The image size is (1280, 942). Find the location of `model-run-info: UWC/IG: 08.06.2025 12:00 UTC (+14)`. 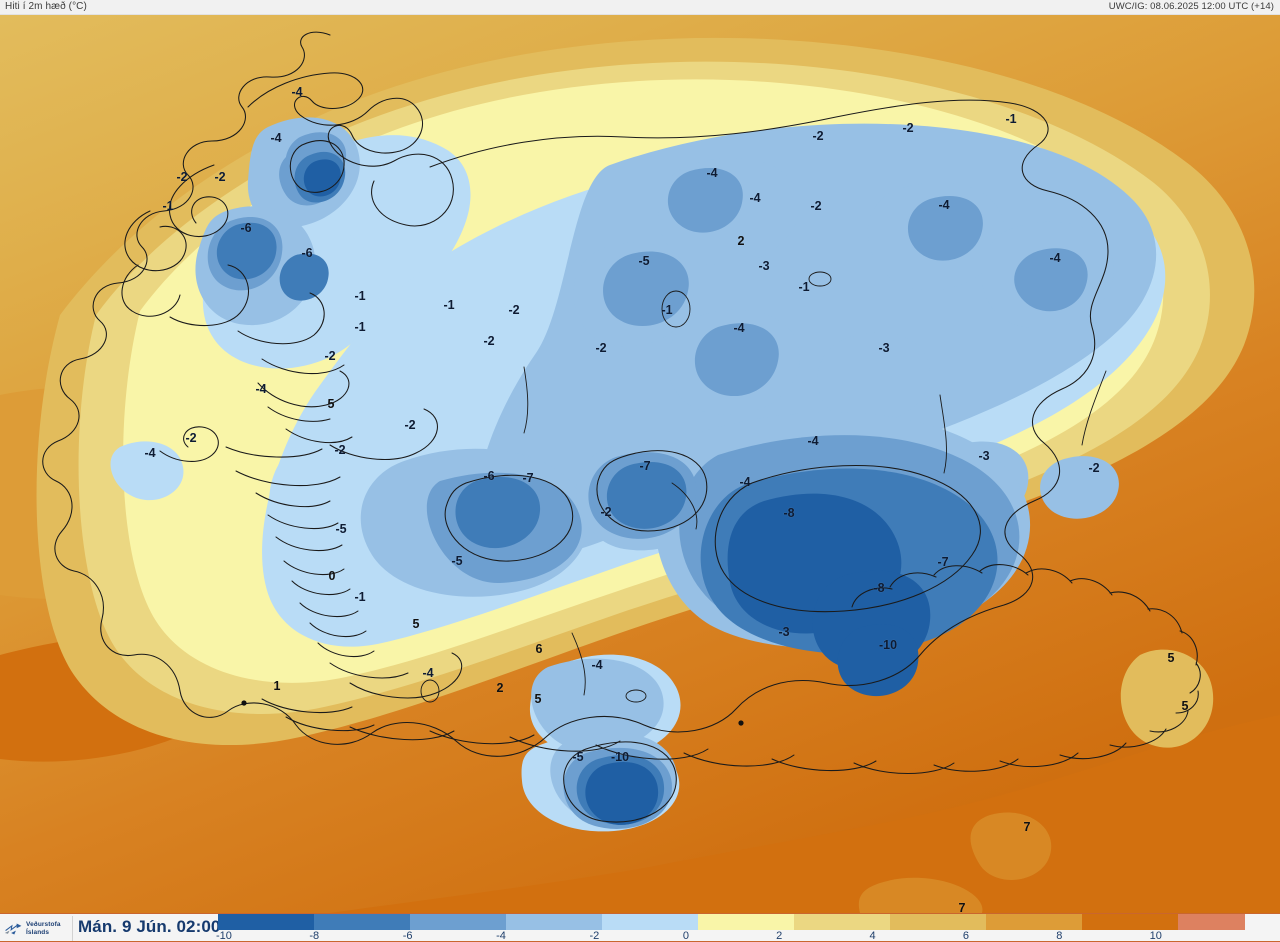

model-run-info: UWC/IG: 08.06.2025 12:00 UTC (+14) is located at coordinates (1191, 6).